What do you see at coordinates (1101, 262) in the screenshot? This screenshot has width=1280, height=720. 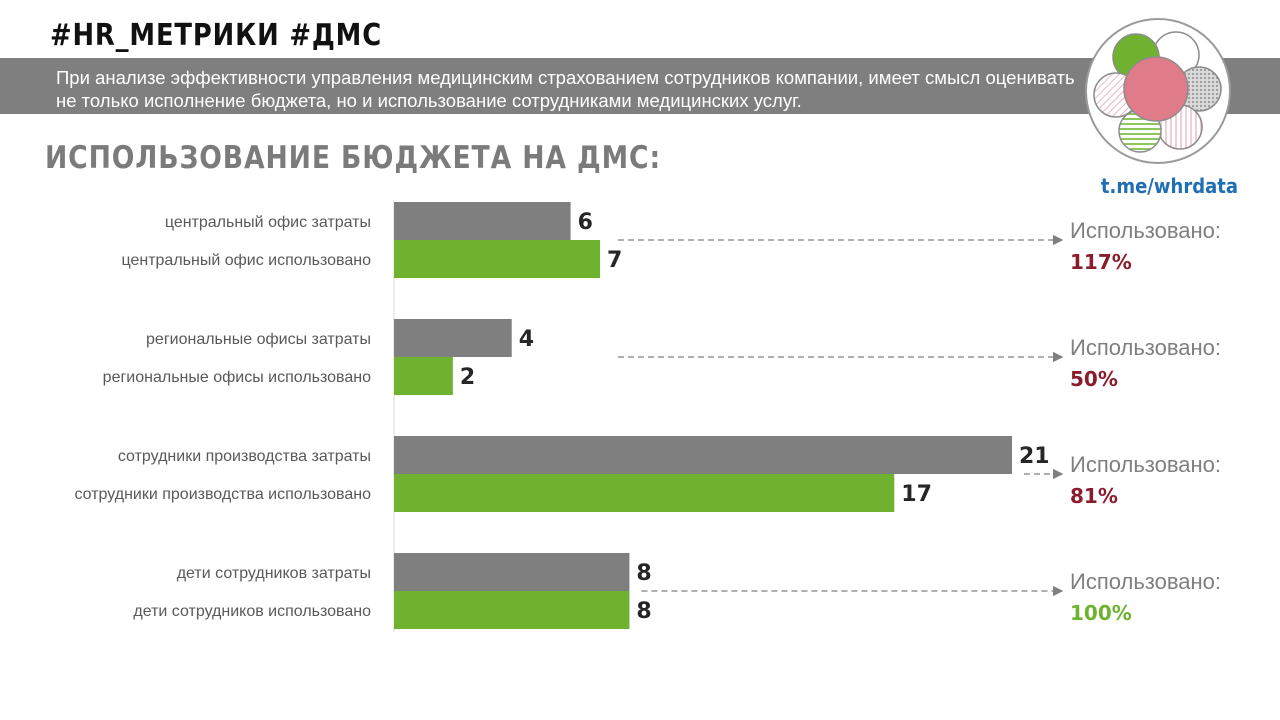 I see `usage-percent: 117%` at bounding box center [1101, 262].